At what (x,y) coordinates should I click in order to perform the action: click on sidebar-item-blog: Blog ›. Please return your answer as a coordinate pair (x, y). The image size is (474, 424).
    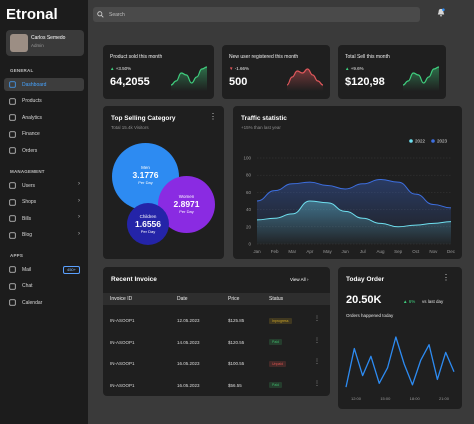
    Looking at the image, I should click on (44, 235).